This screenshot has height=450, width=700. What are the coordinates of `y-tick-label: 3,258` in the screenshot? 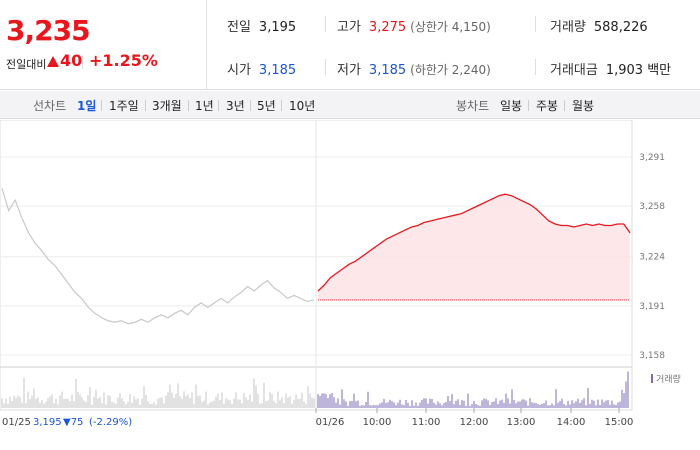 It's located at (652, 207).